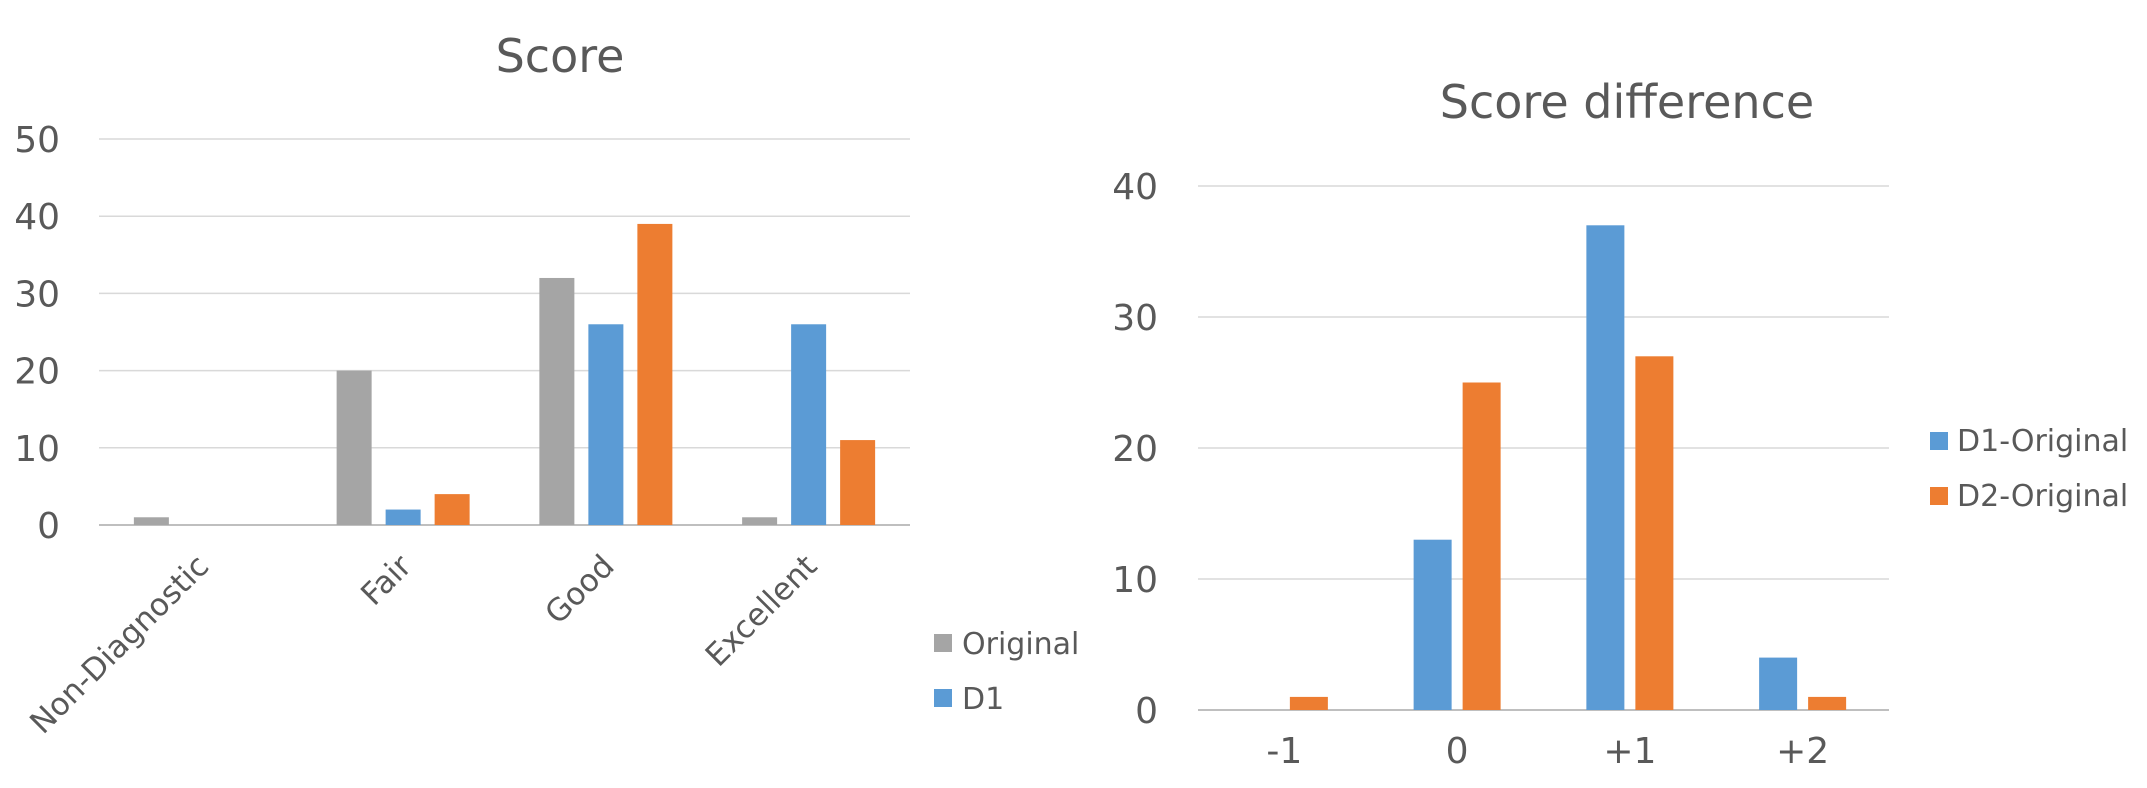  Describe the element at coordinates (809, 424) in the screenshot. I see `bar-d1-excellent` at that location.